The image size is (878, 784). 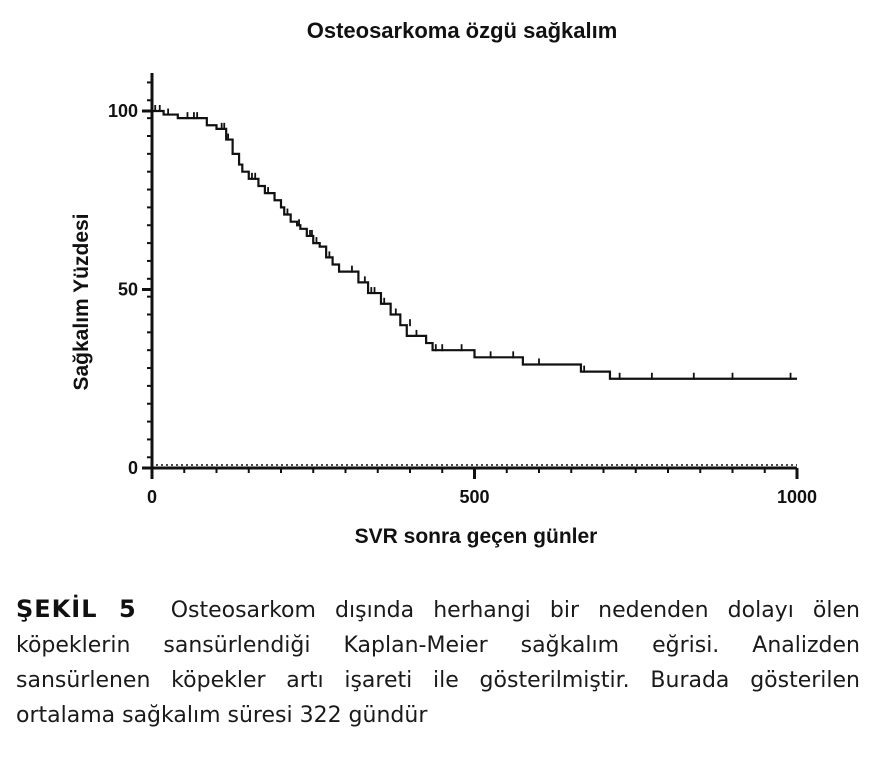 What do you see at coordinates (81, 301) in the screenshot?
I see `y-axis-label: Sağkalım Yüzdesi` at bounding box center [81, 301].